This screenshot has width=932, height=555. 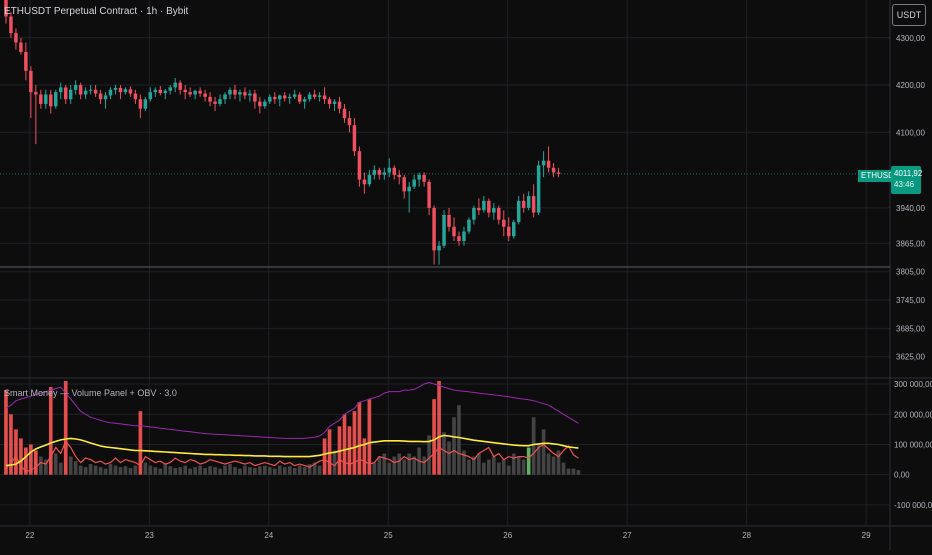 I want to click on volume-tick-label: 300 000,00, so click(x=913, y=384).